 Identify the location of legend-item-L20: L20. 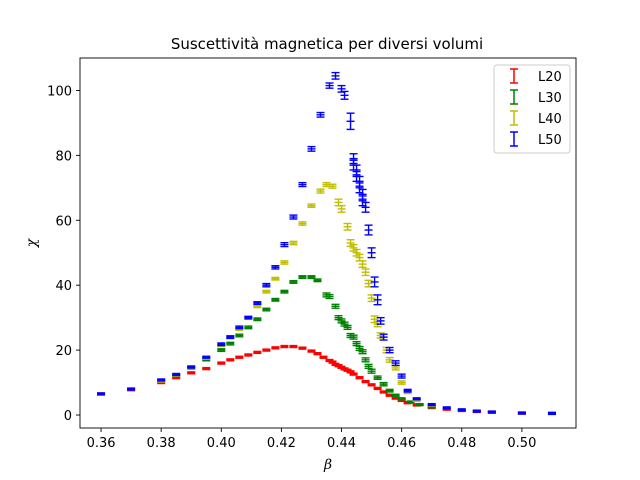
(536, 76).